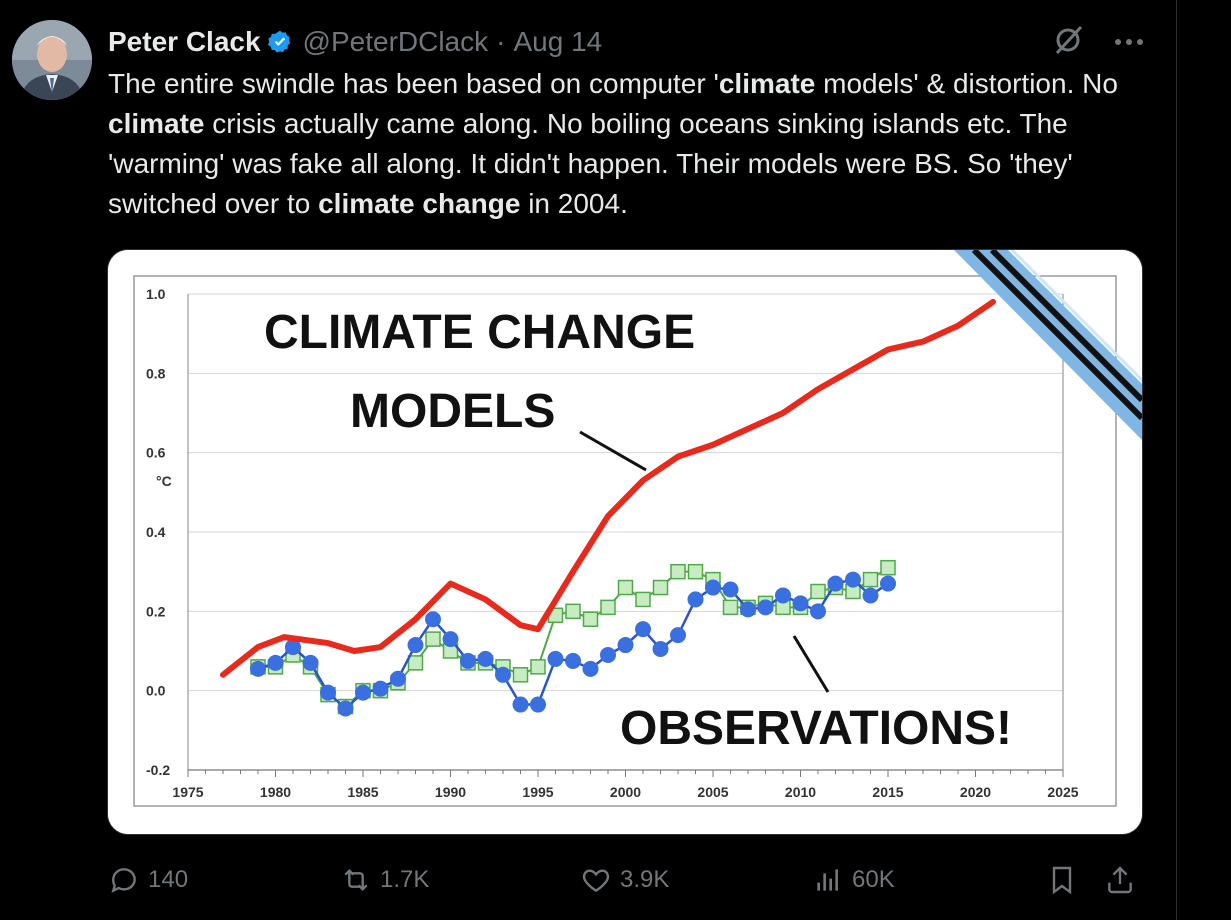 The image size is (1231, 920). I want to click on verified-badge-icon, so click(280, 42).